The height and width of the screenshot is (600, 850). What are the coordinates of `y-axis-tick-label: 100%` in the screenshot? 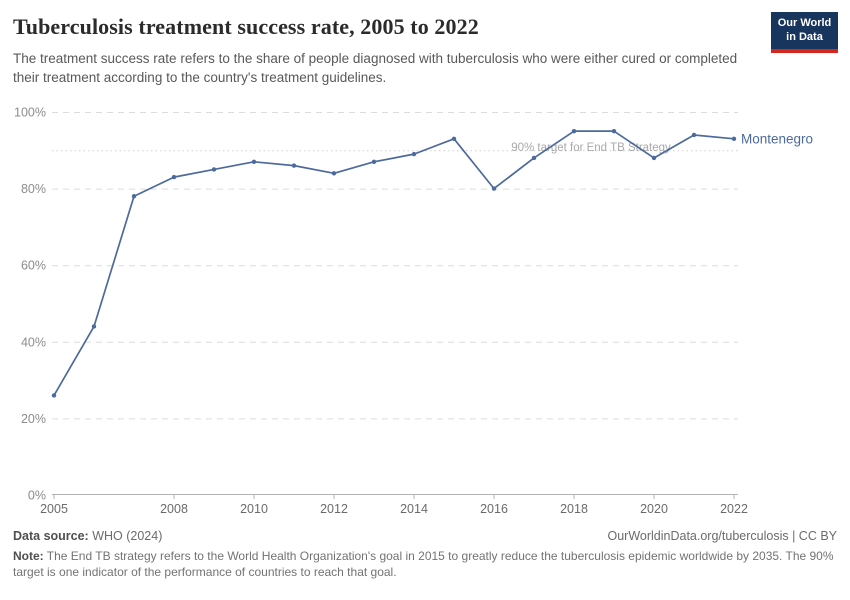 It's located at (30, 113).